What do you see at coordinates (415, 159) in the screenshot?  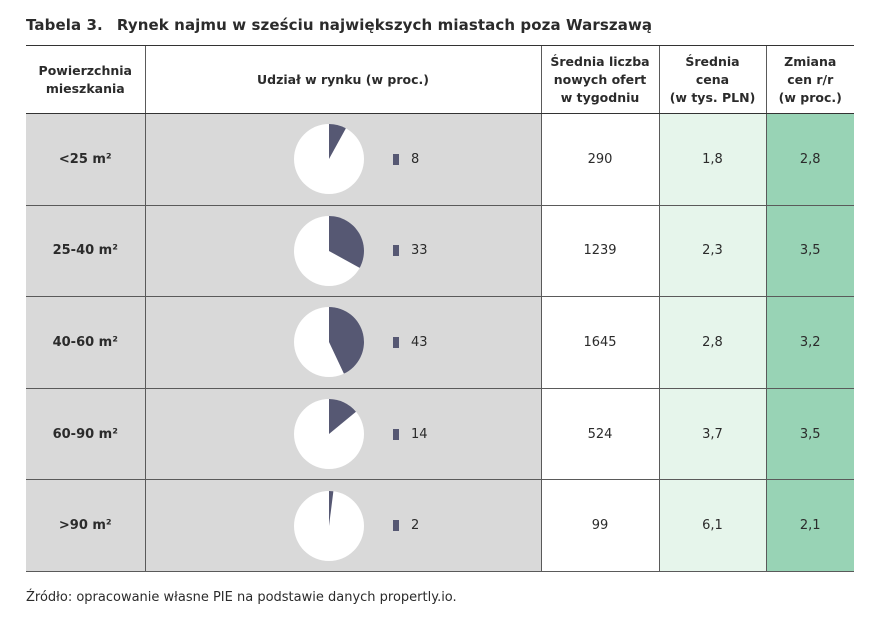 I see `share-value: 8` at bounding box center [415, 159].